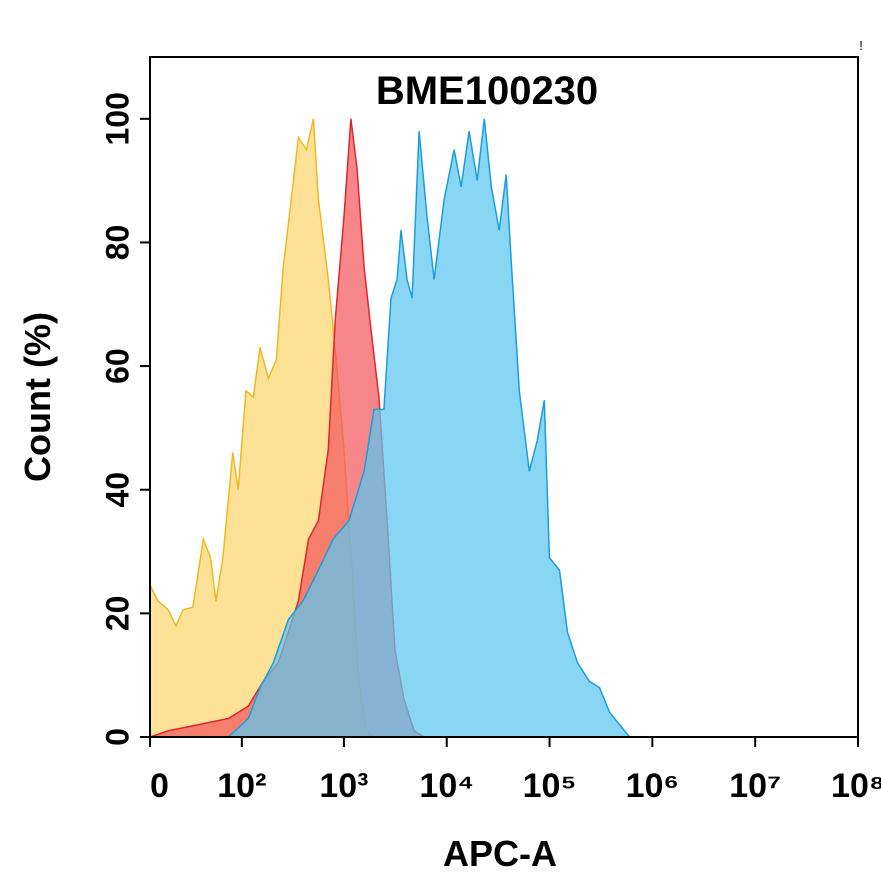 Image resolution: width=881 pixels, height=886 pixels. I want to click on x-tick-label: 10², so click(241, 786).